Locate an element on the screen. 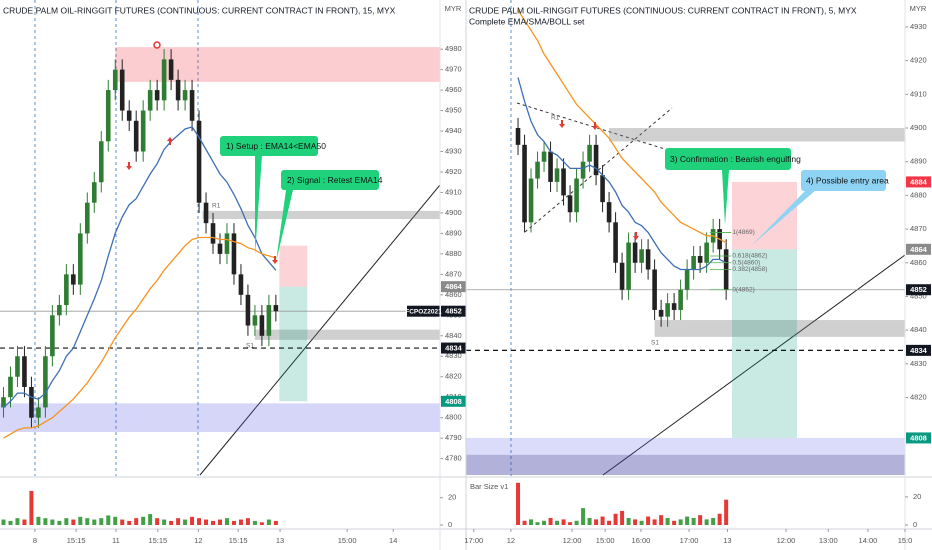 This screenshot has width=932, height=550. y-tick-label: 4930 is located at coordinates (453, 150).